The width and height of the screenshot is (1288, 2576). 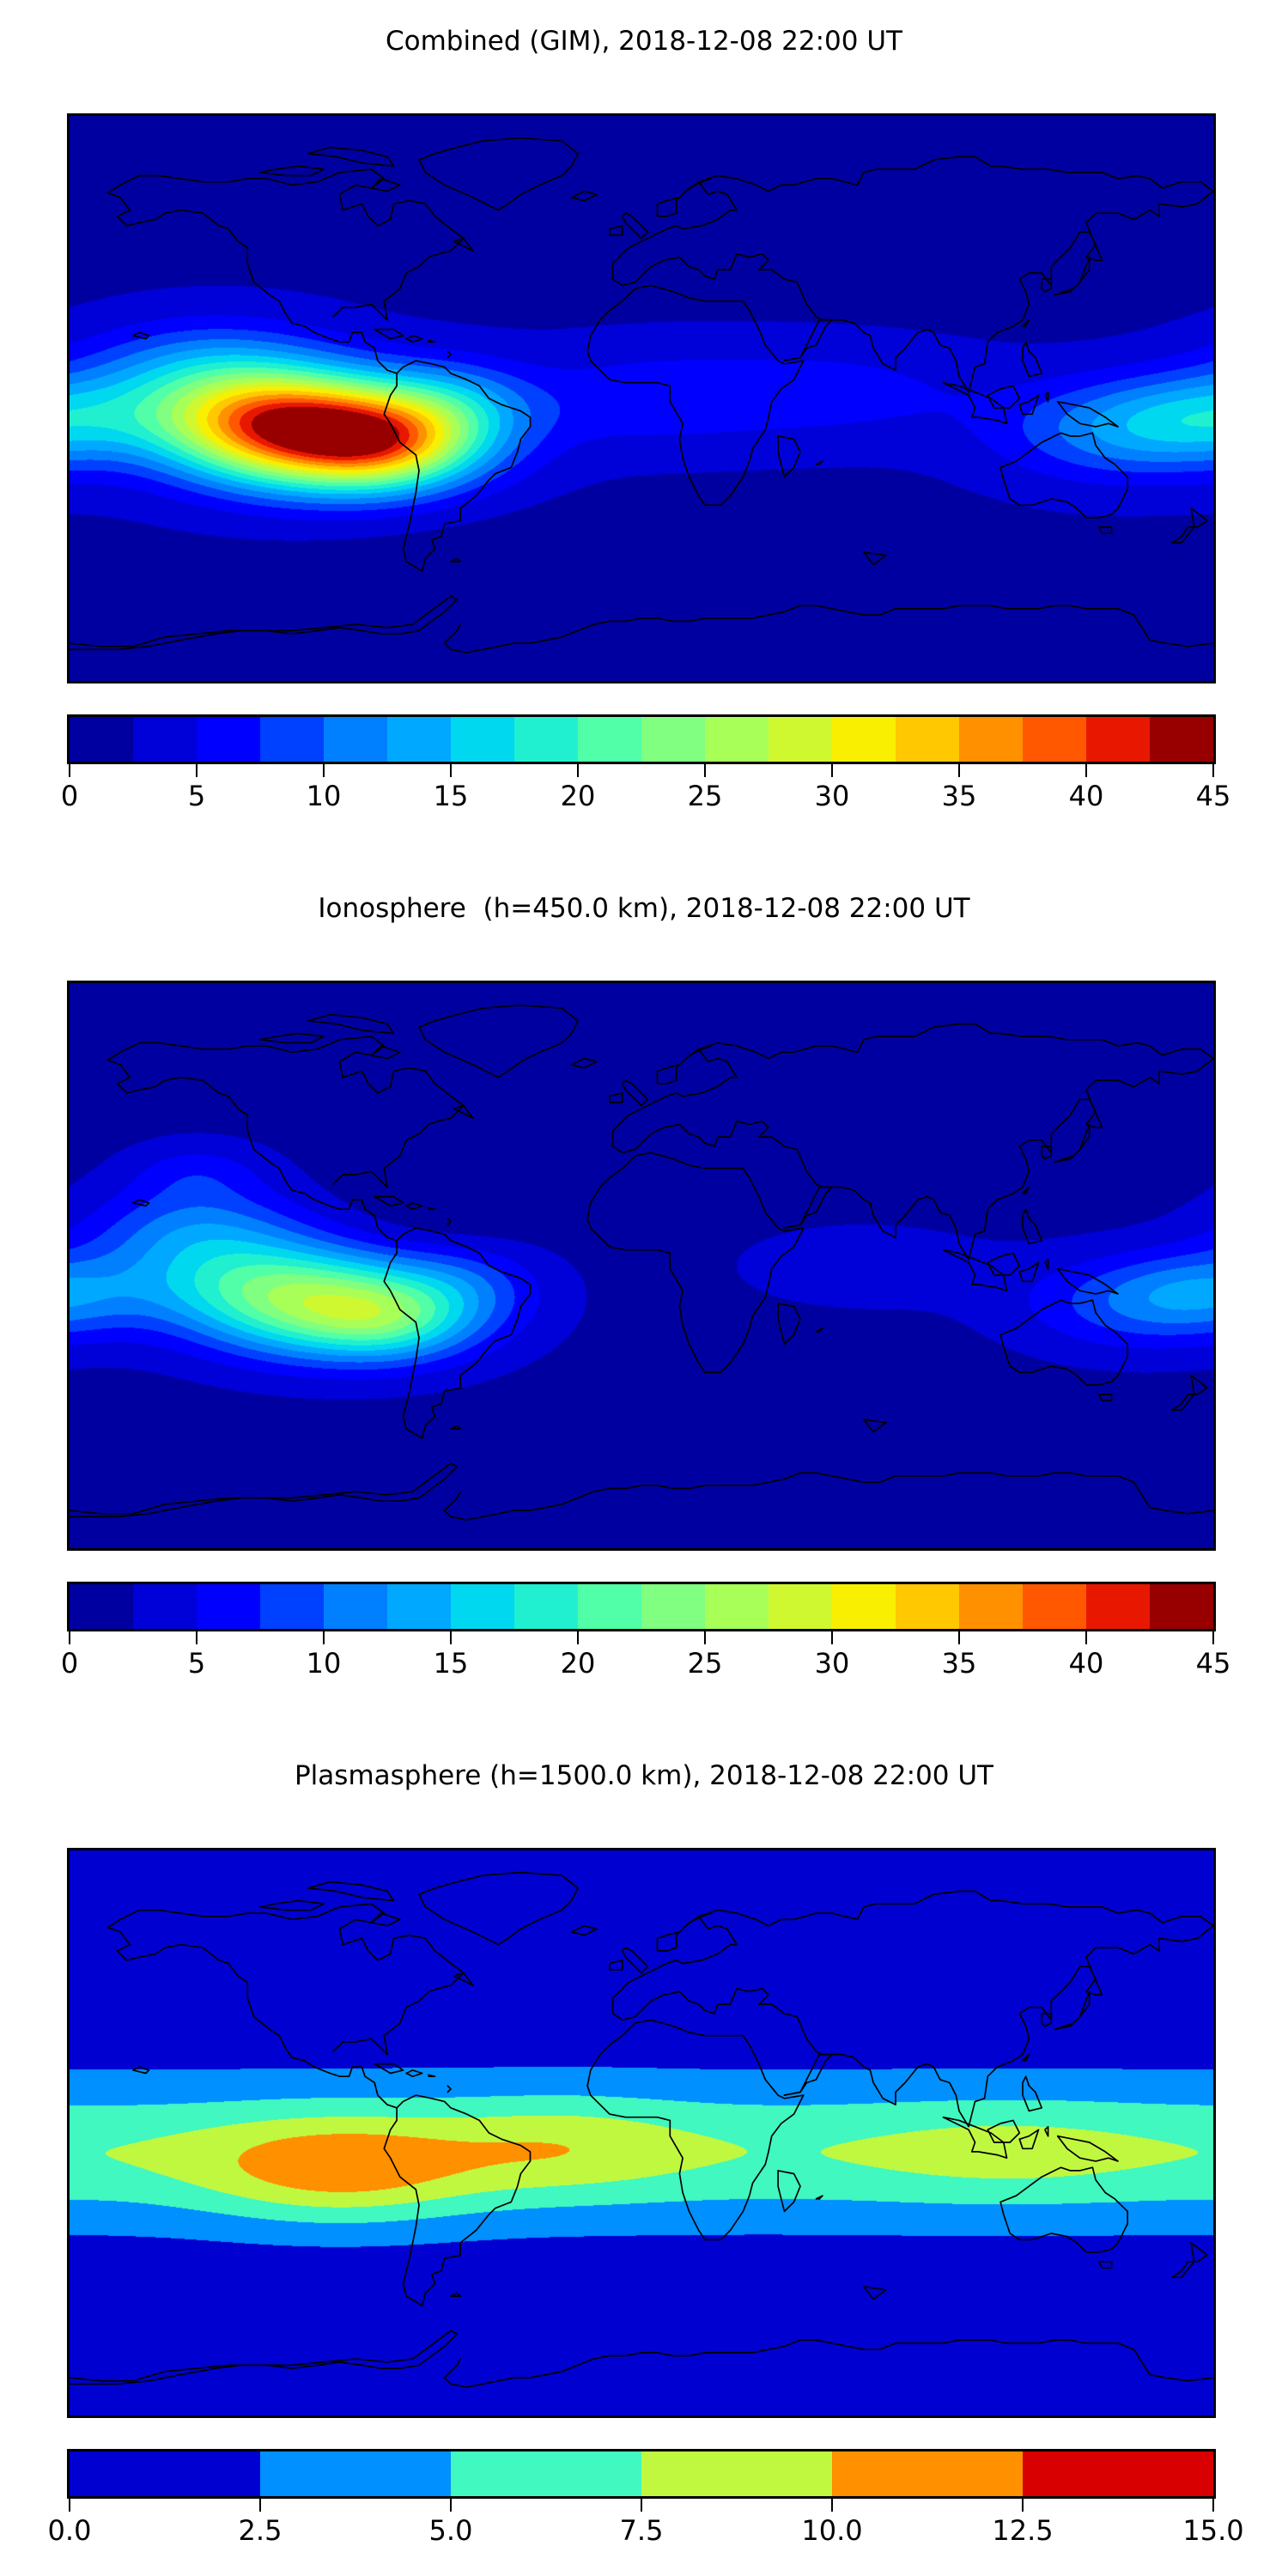 I want to click on colorbar-group-combined: 0 5 10 15 20 25 30 35 40 45, so click(x=645, y=765).